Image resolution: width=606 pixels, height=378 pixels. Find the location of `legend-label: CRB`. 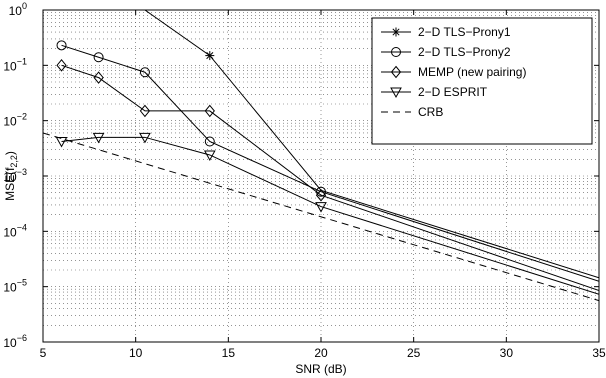

legend-label: CRB is located at coordinates (430, 112).